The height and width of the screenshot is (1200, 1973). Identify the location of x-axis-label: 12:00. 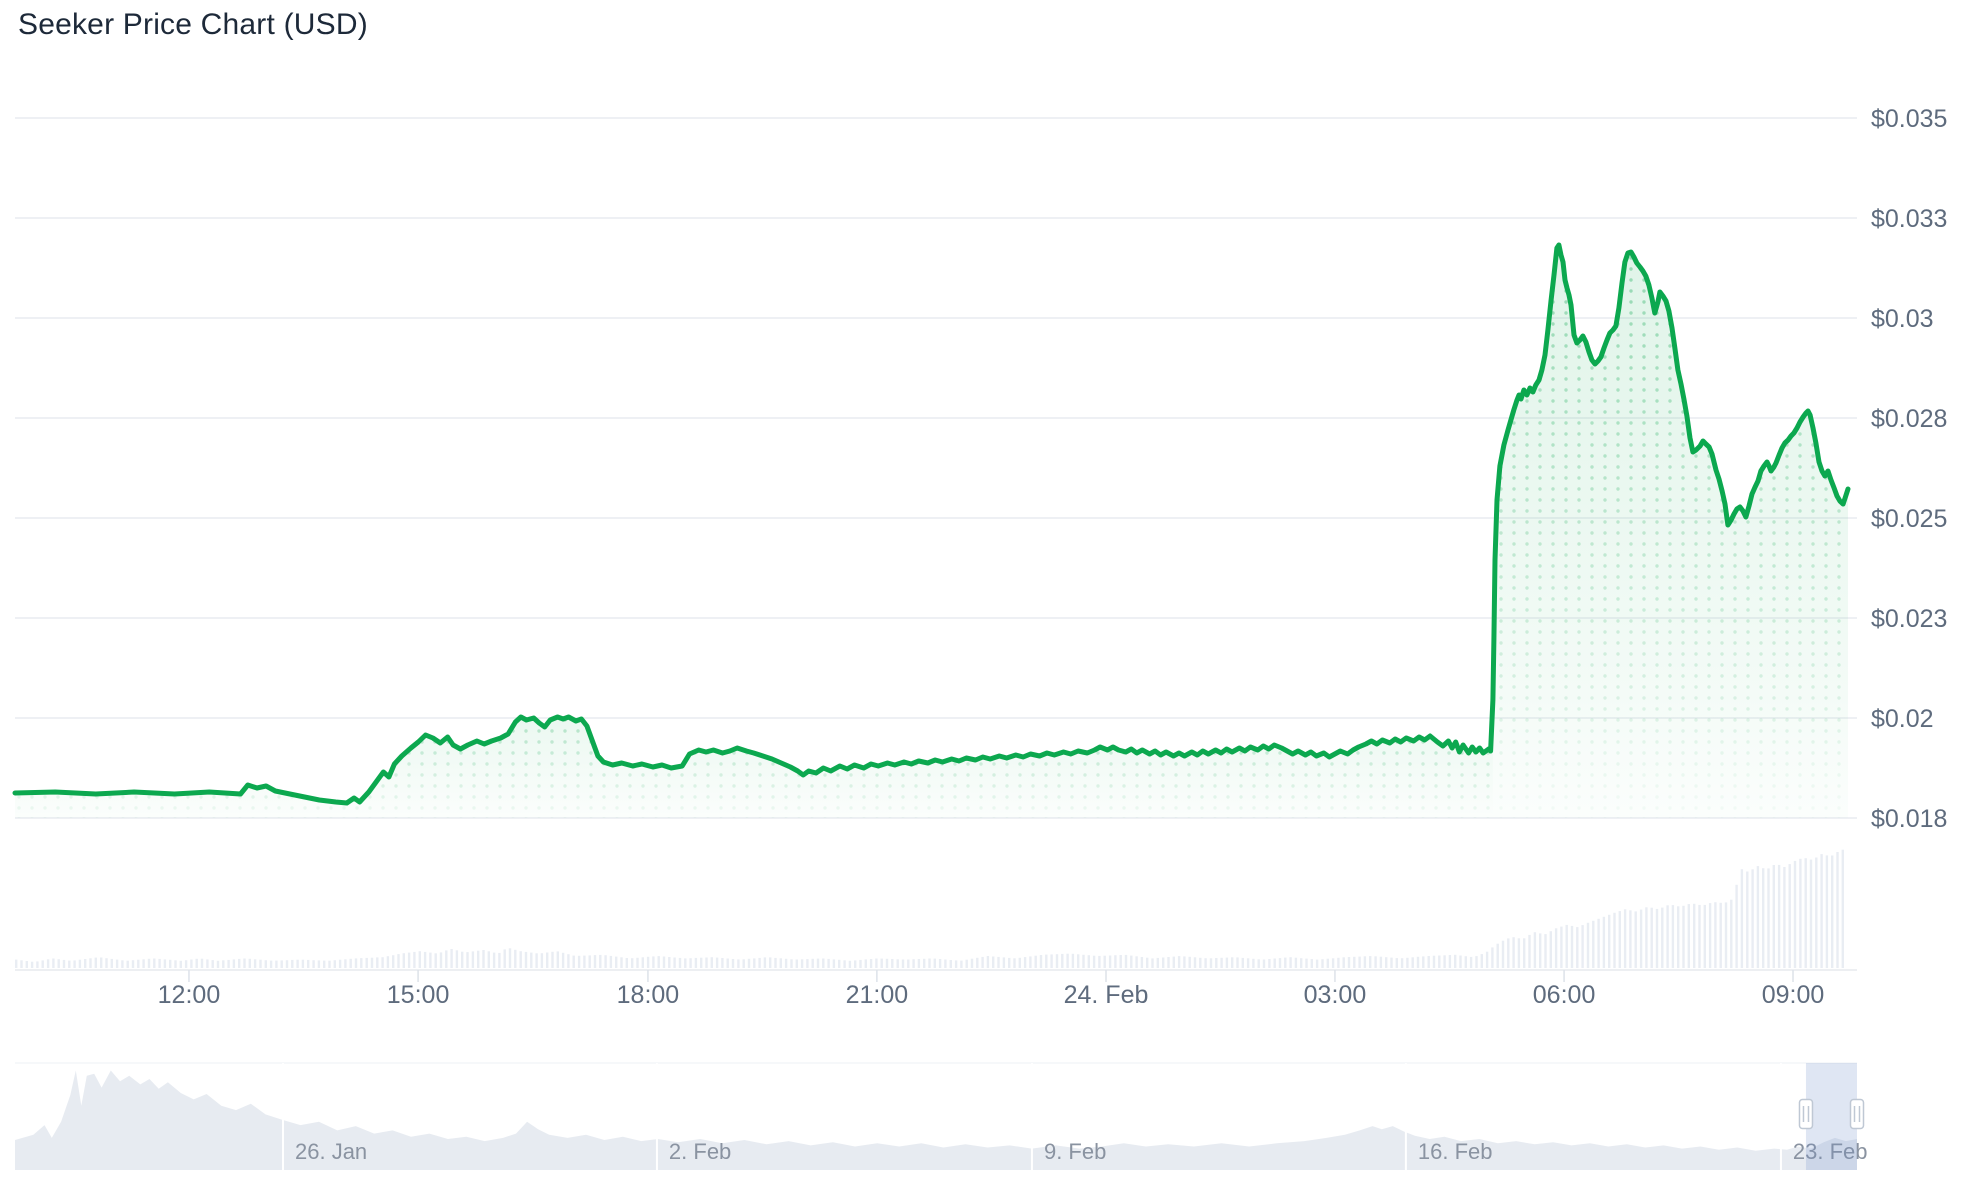
(189, 995).